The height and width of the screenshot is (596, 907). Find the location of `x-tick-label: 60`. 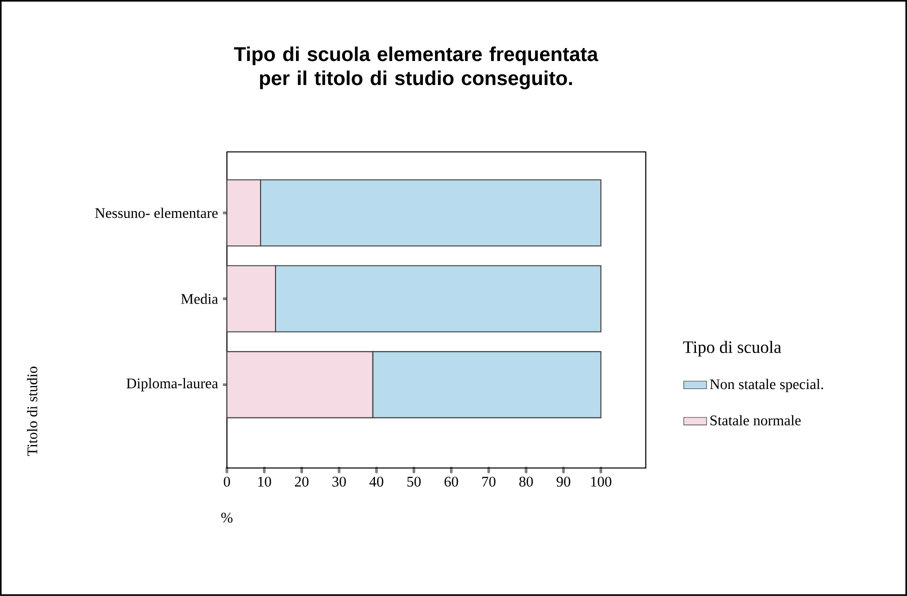

x-tick-label: 60 is located at coordinates (451, 481).